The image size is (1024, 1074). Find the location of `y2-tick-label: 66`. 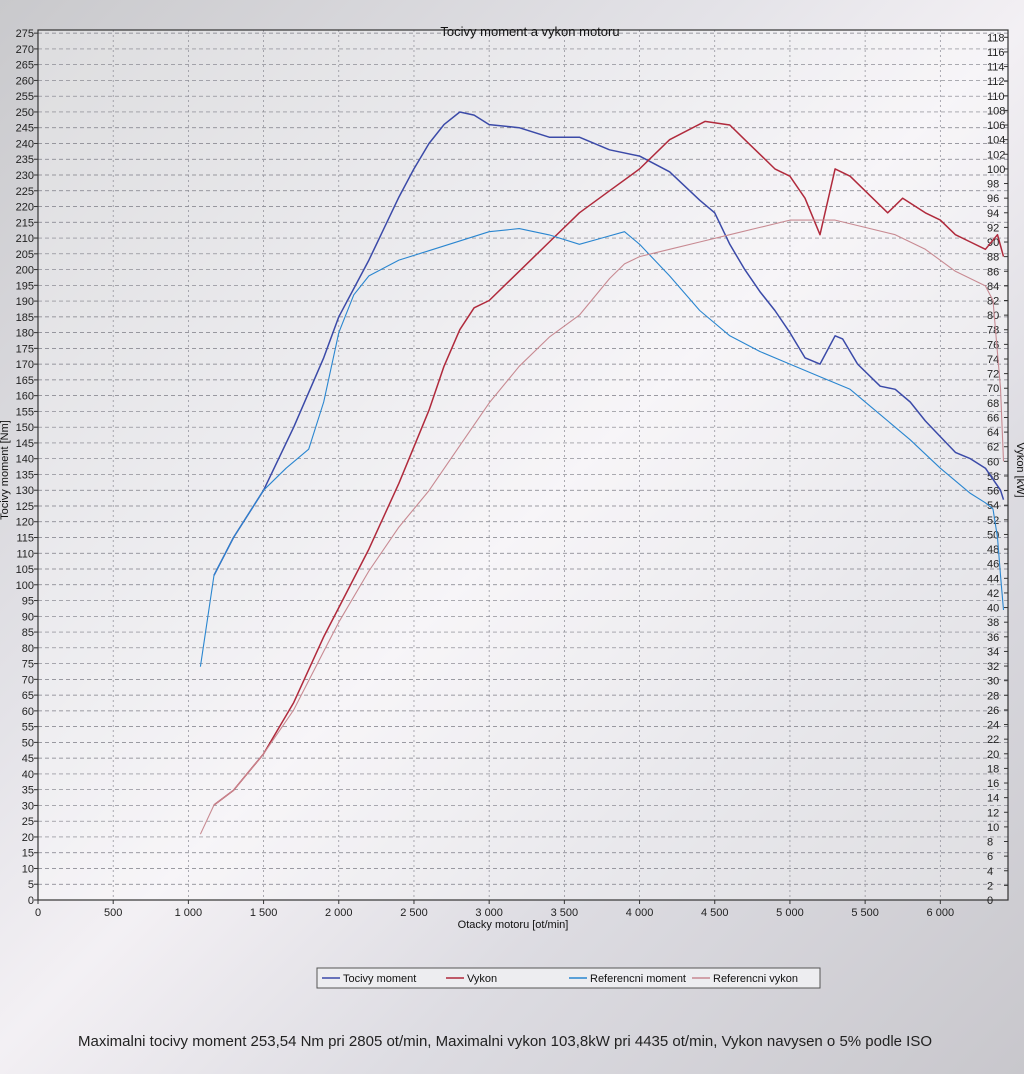

y2-tick-label: 66 is located at coordinates (993, 418).